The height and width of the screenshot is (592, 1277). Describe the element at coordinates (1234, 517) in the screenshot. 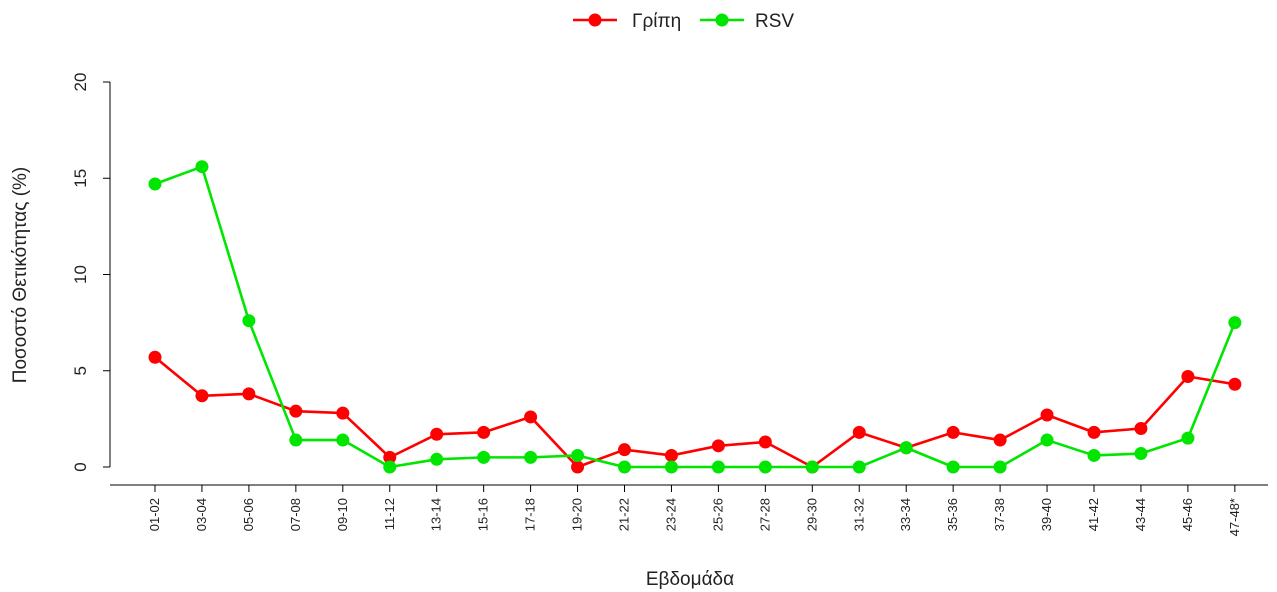

I see `x-tick-label: 47-48*` at that location.